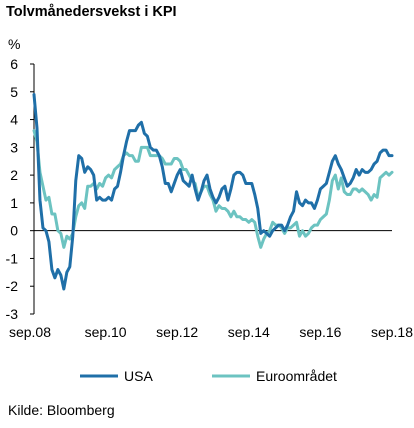 This screenshot has height=428, width=414. I want to click on y-tick-label: 1, so click(14, 203).